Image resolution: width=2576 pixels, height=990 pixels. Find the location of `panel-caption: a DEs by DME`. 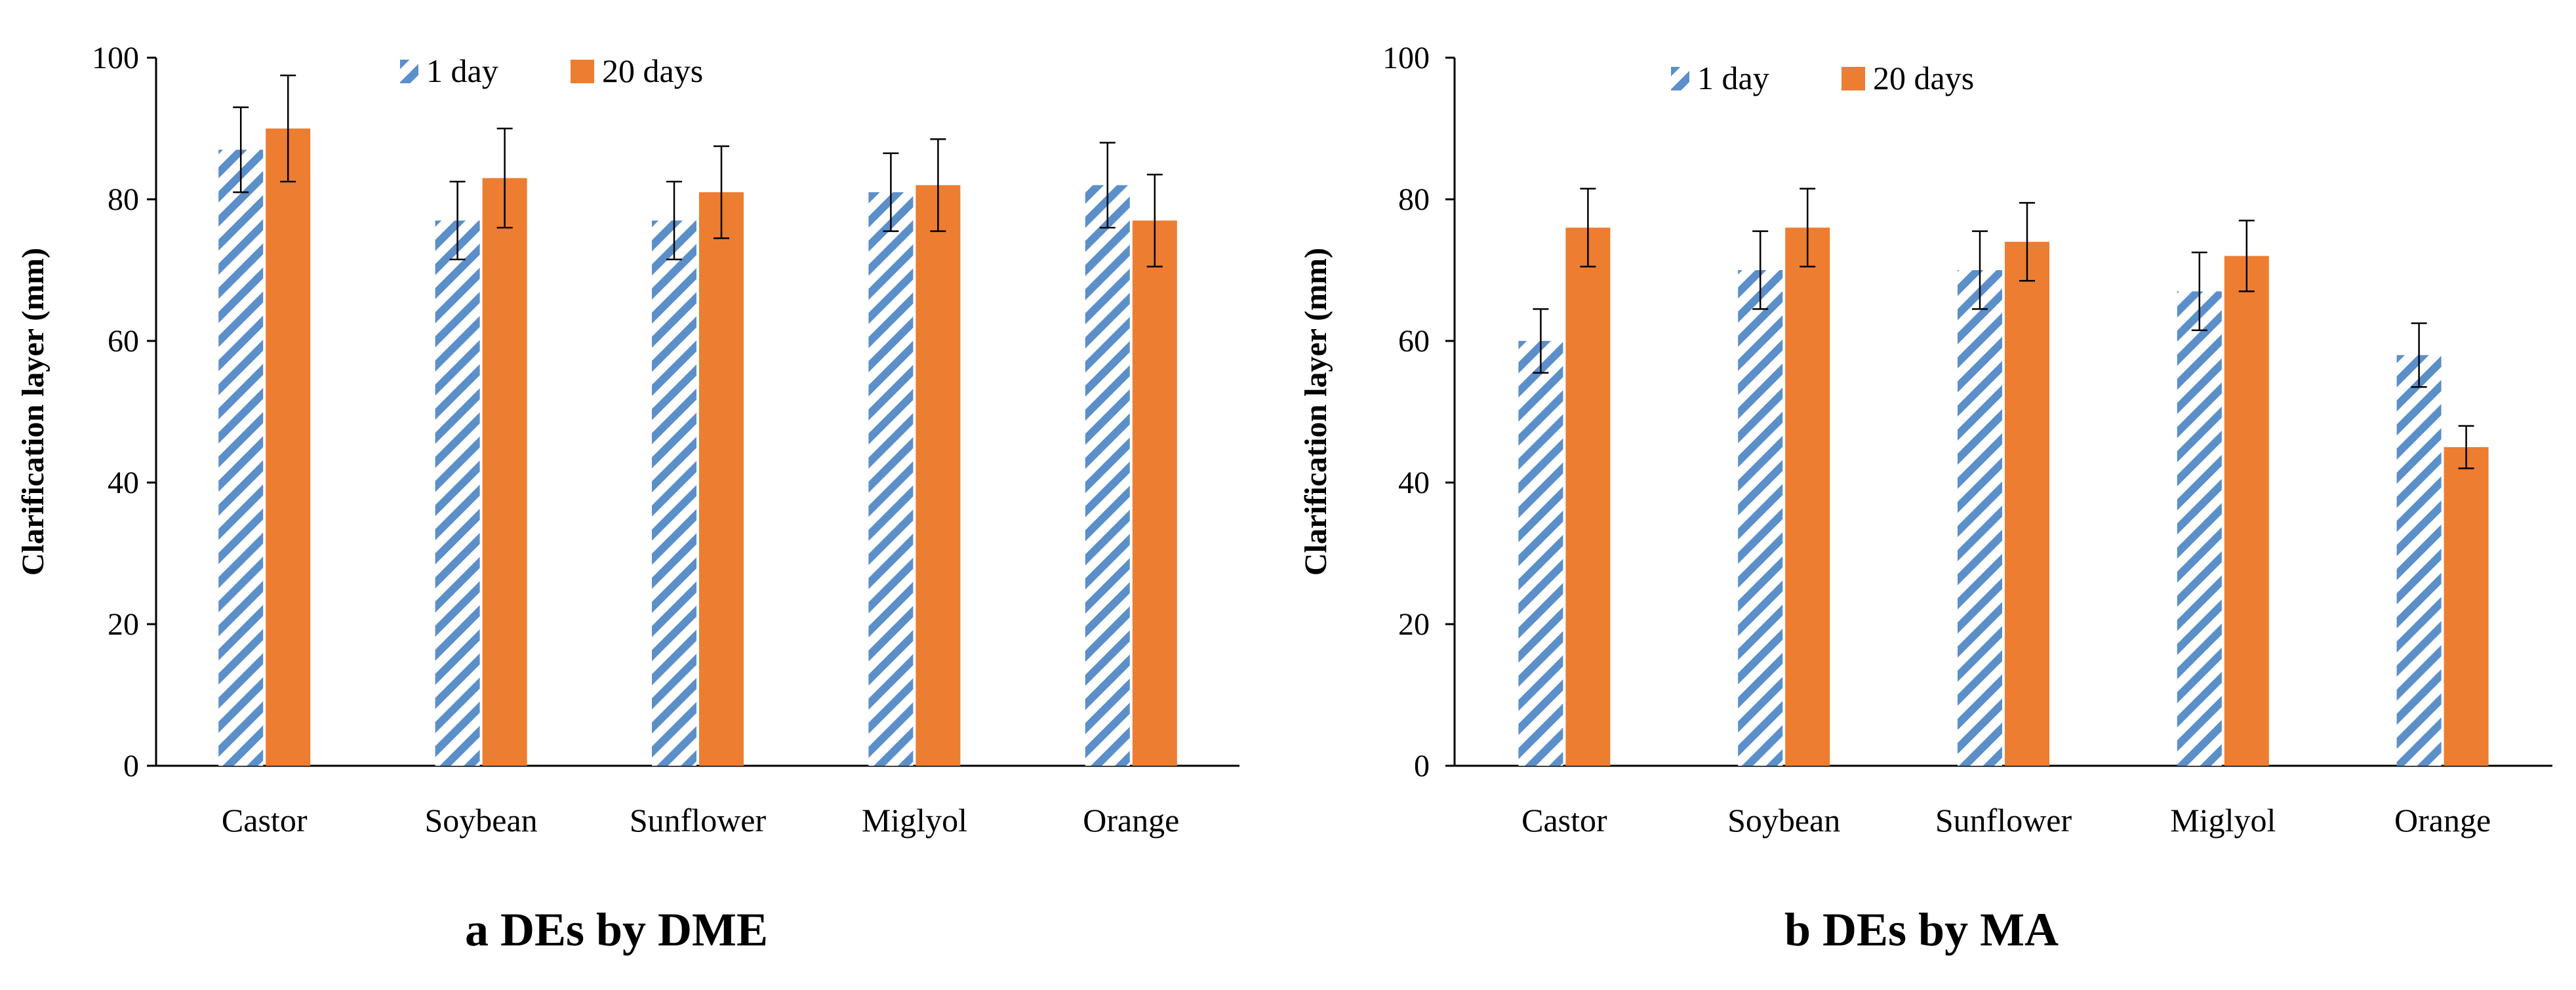

panel-caption: a DEs by DME is located at coordinates (616, 929).